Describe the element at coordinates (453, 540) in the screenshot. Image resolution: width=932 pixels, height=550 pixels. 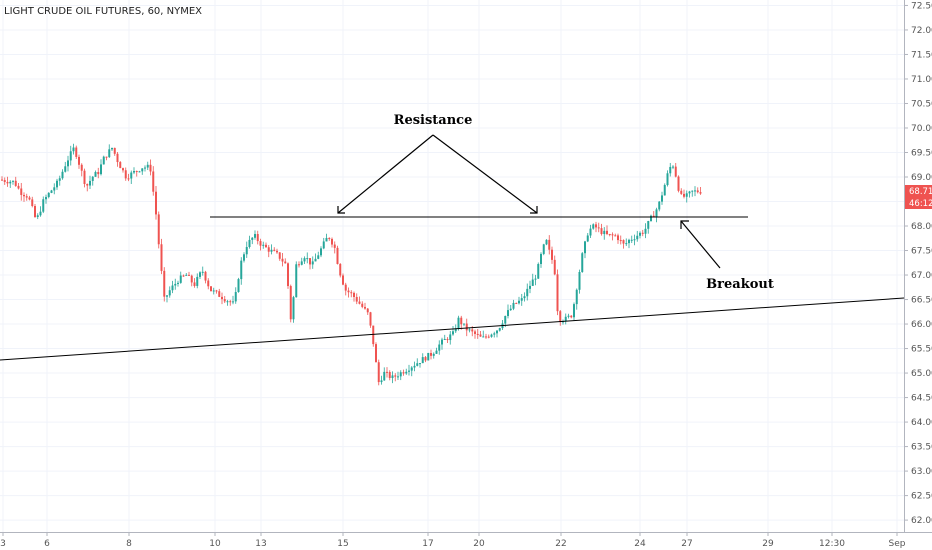
I see `time-axis: 3 6 8 10 13 15 17 20 22 24 27 29 12:30 Sep` at that location.